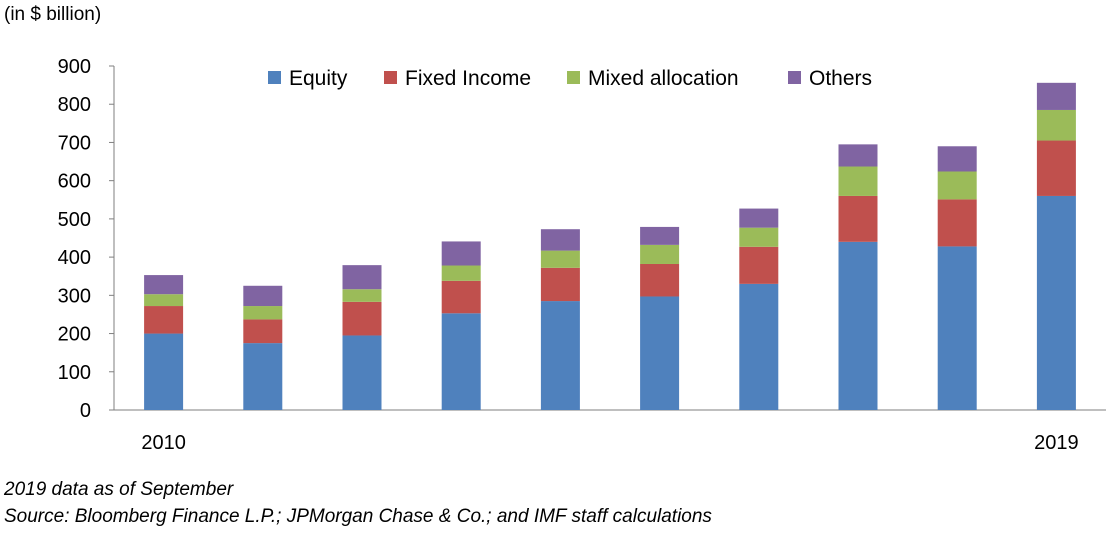 This screenshot has height=535, width=1114. Describe the element at coordinates (840, 78) in the screenshot. I see `legend-label: Others` at that location.